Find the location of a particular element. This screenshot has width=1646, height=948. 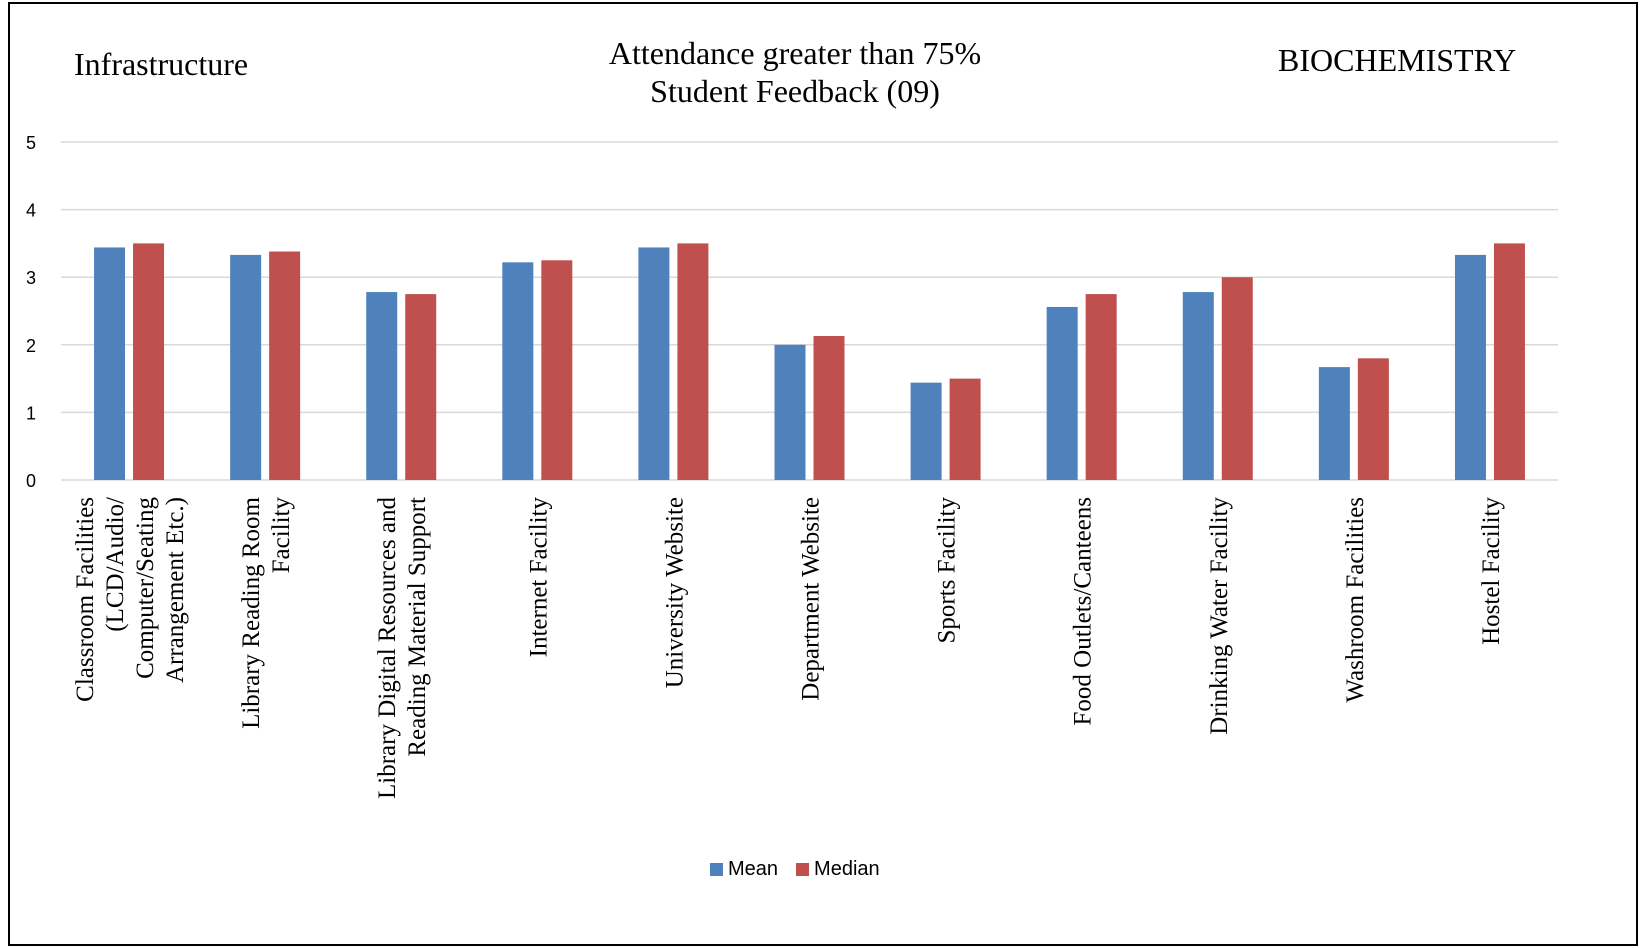

legend-swatch-median is located at coordinates (803, 869).